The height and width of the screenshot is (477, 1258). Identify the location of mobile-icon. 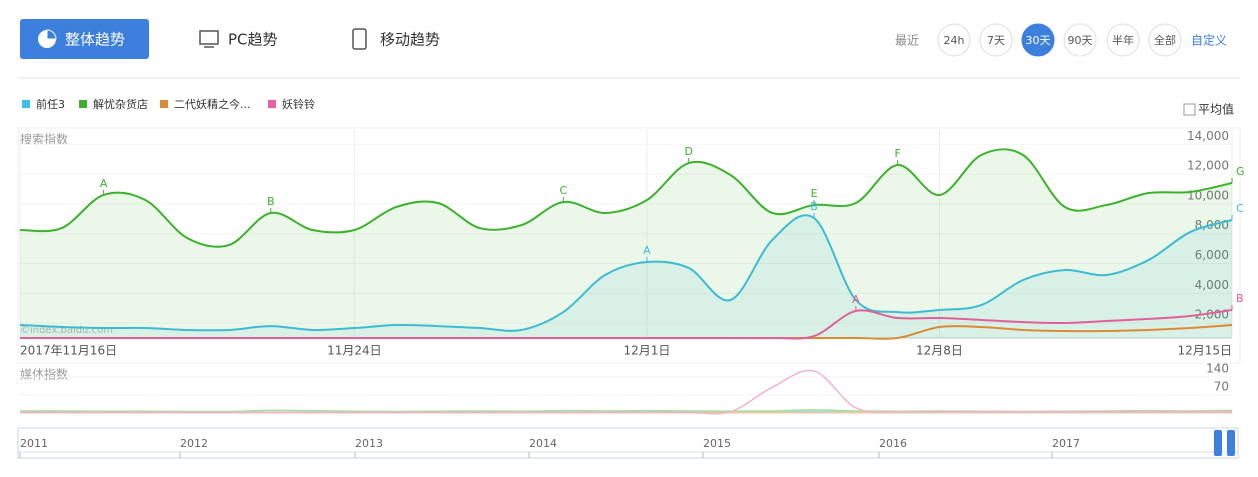
(359, 39).